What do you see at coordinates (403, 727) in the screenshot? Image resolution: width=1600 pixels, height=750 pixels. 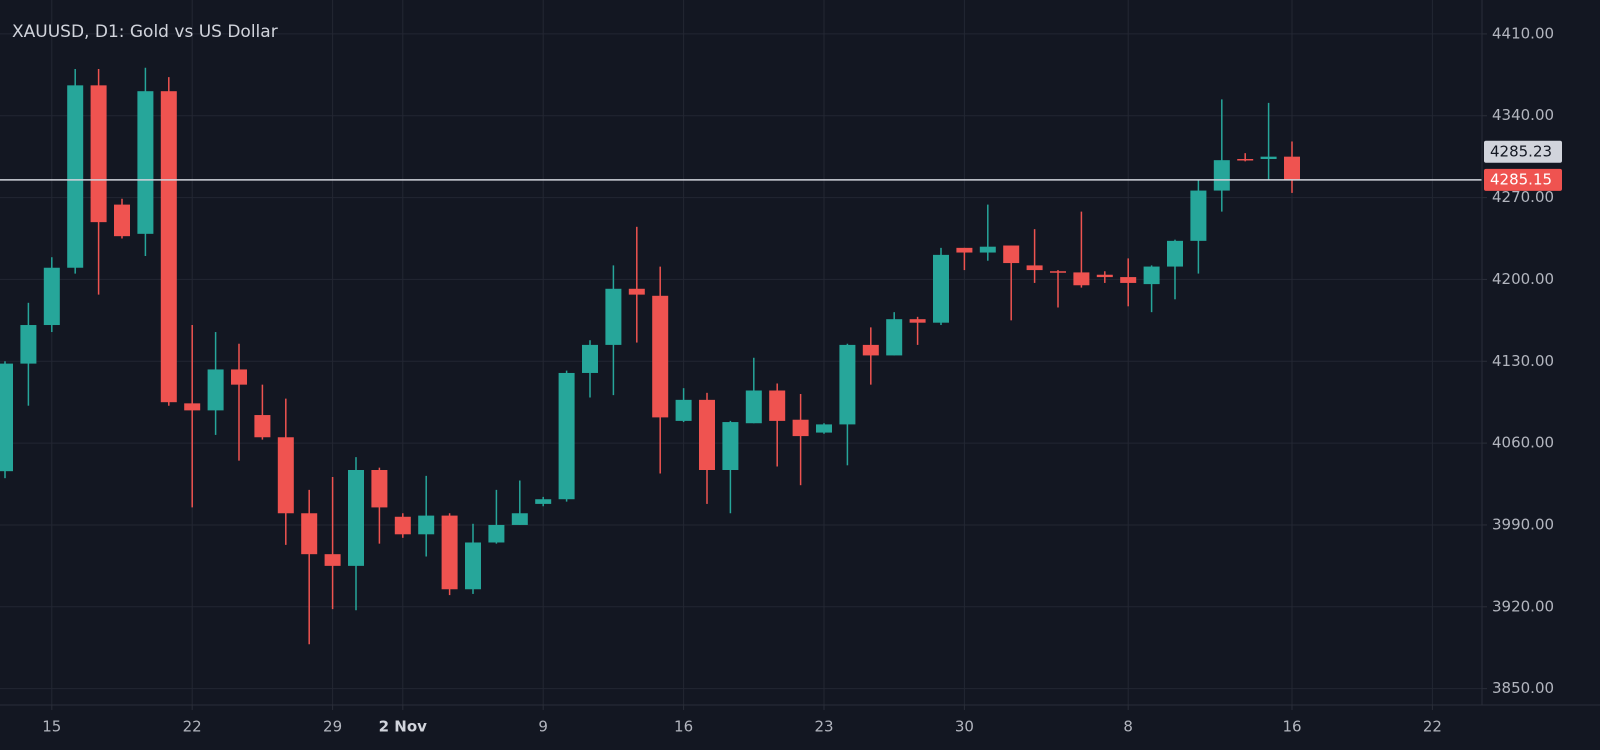 I see `x-tick-label: 2 Nov` at bounding box center [403, 727].